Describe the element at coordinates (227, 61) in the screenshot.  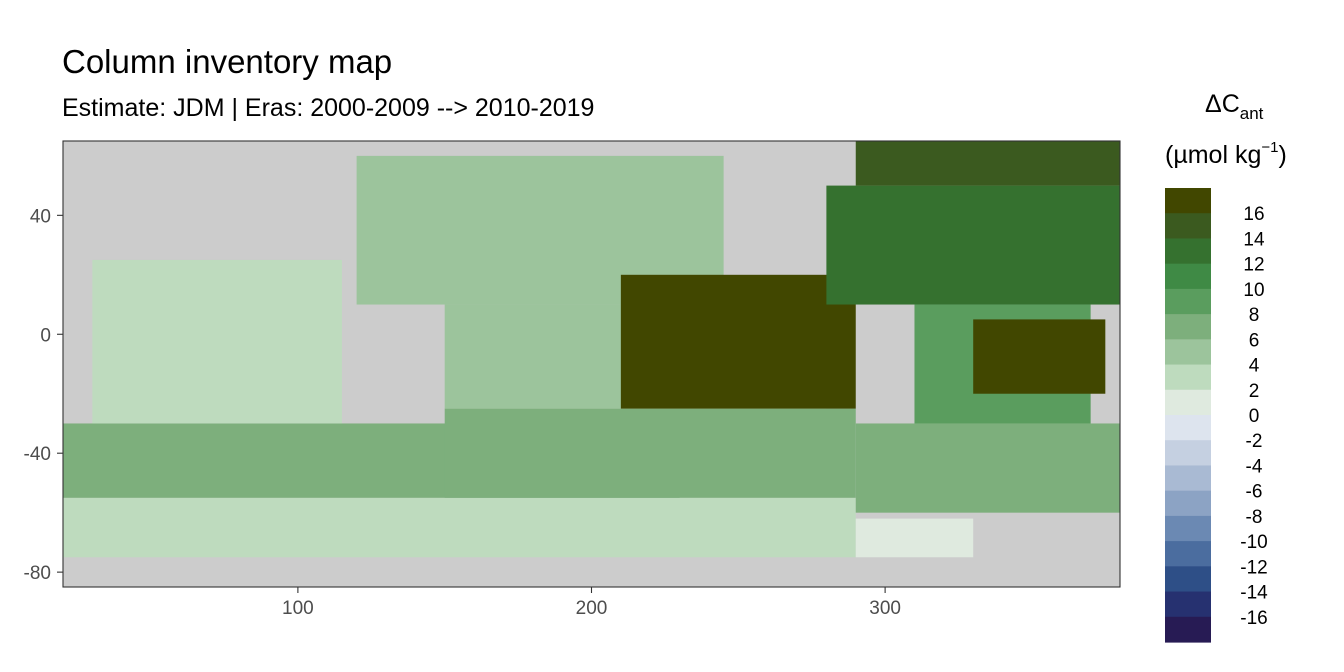
I see `chart-title: Column inventory map` at that location.